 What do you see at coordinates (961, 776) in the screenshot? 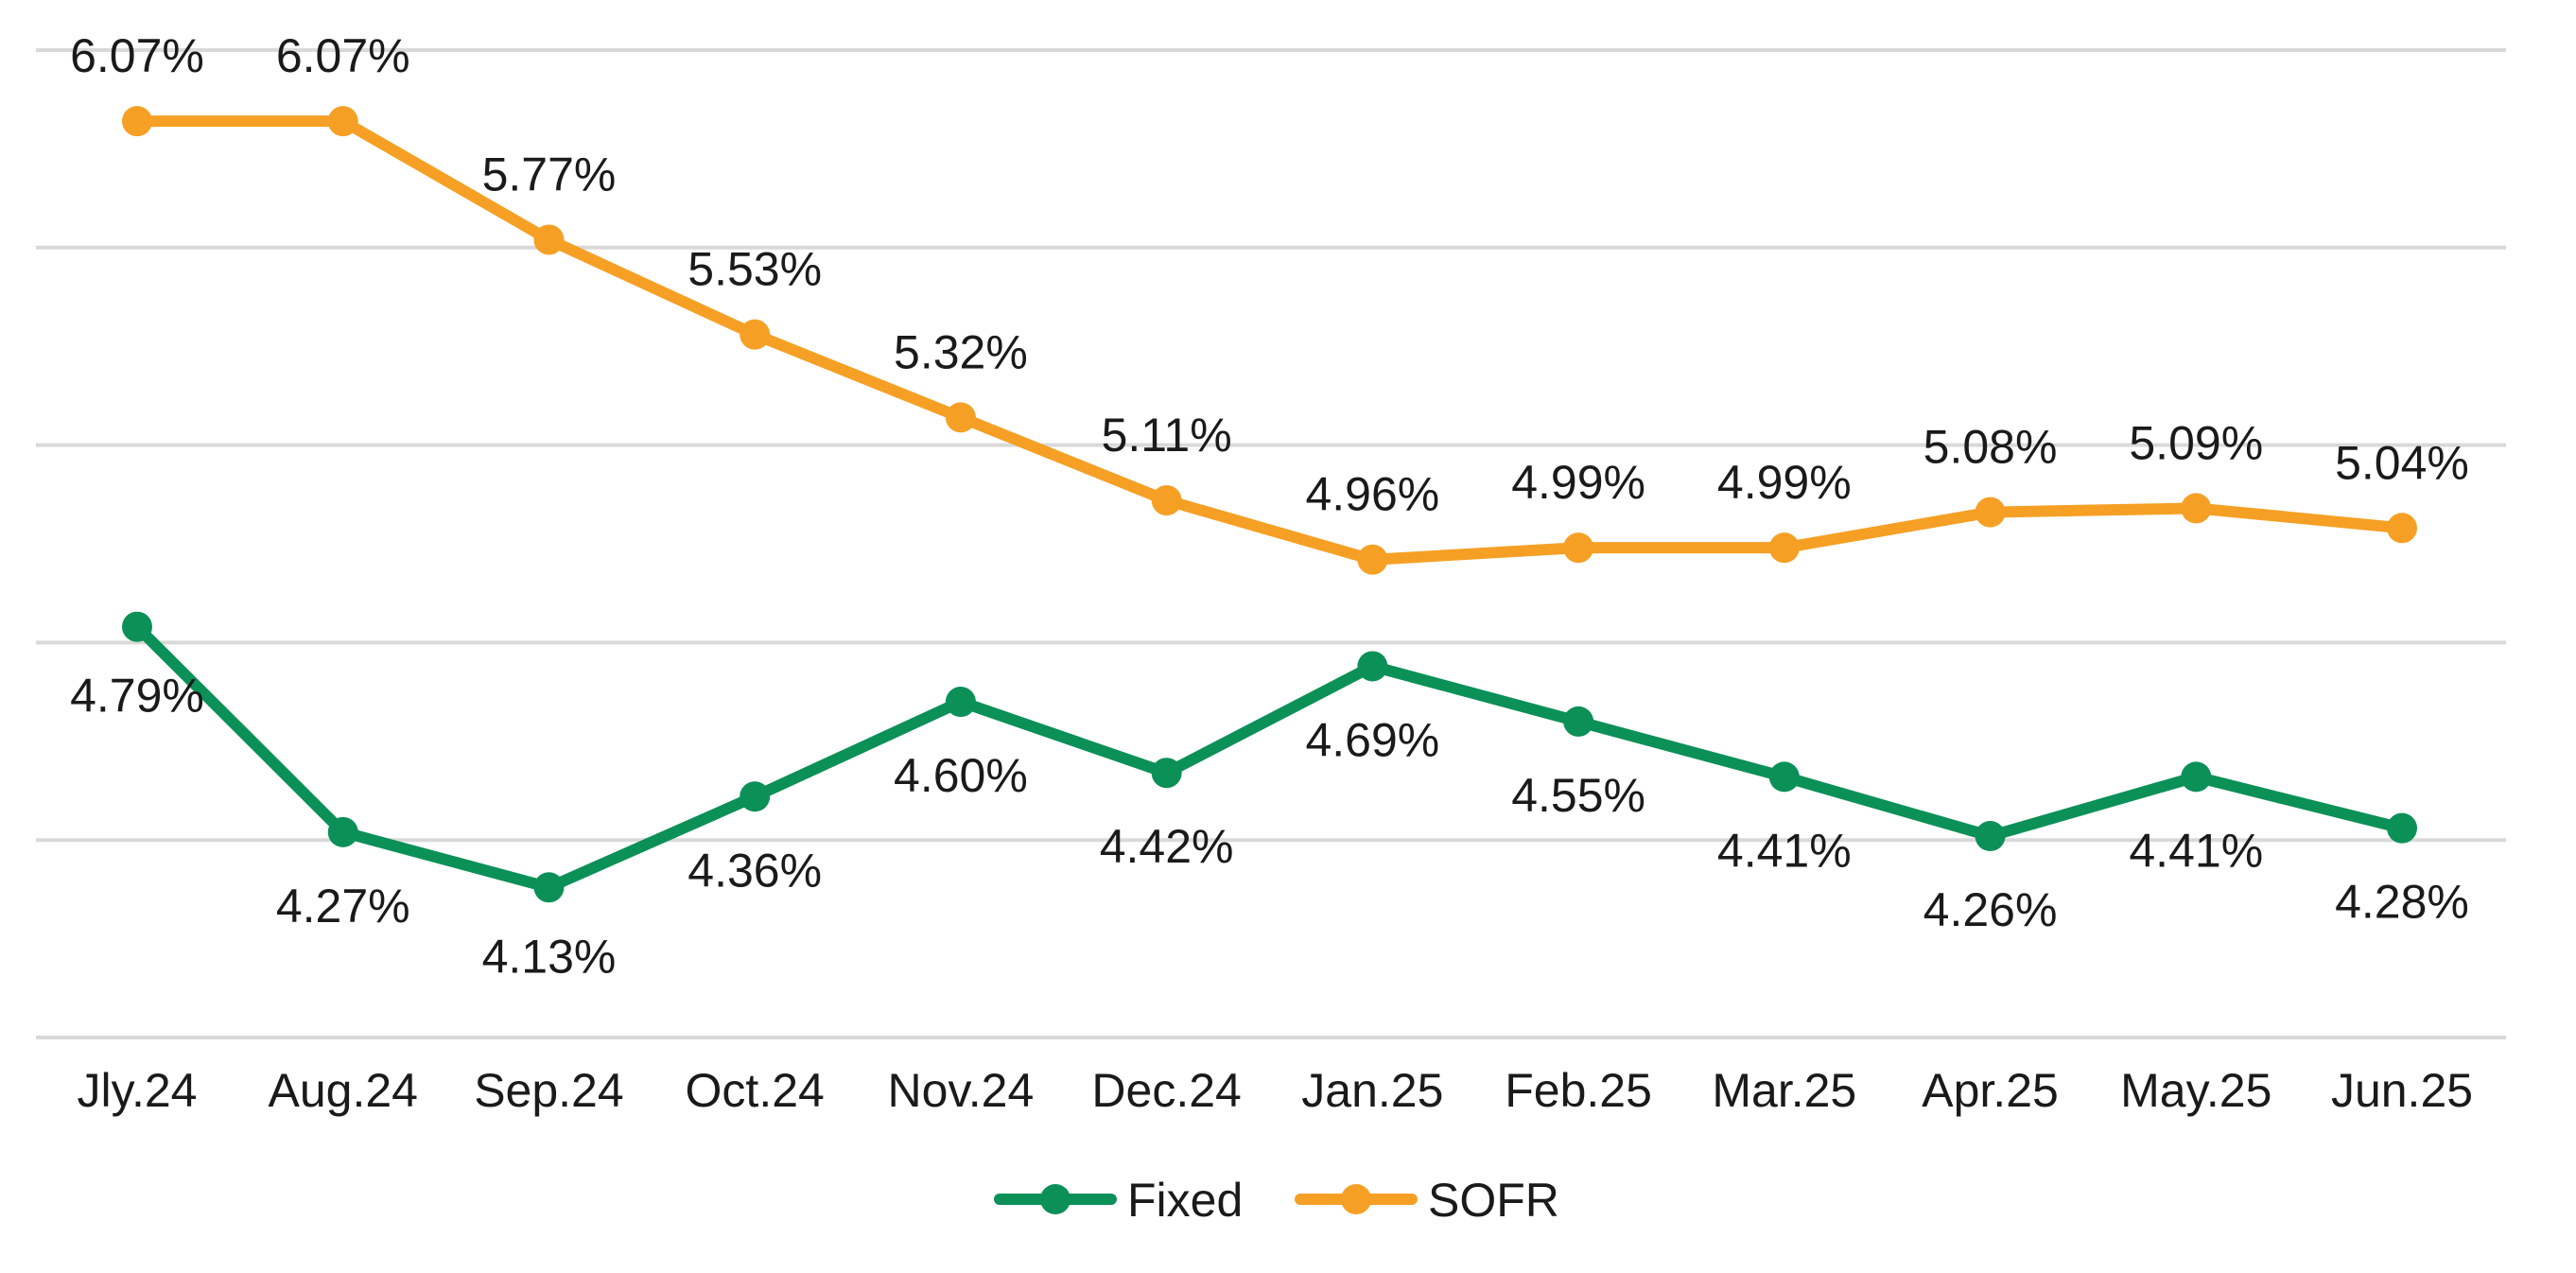
I see `data-label-fixed: 4.60%` at bounding box center [961, 776].